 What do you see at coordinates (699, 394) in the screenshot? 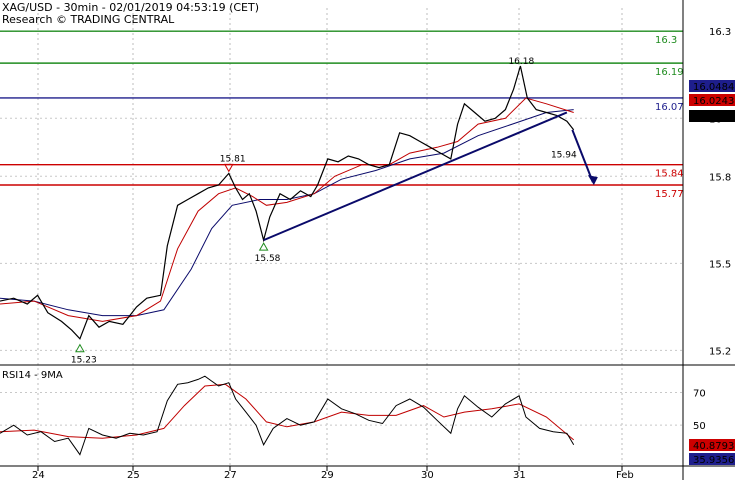
I see `indicator-tick-label: 70` at bounding box center [699, 394].